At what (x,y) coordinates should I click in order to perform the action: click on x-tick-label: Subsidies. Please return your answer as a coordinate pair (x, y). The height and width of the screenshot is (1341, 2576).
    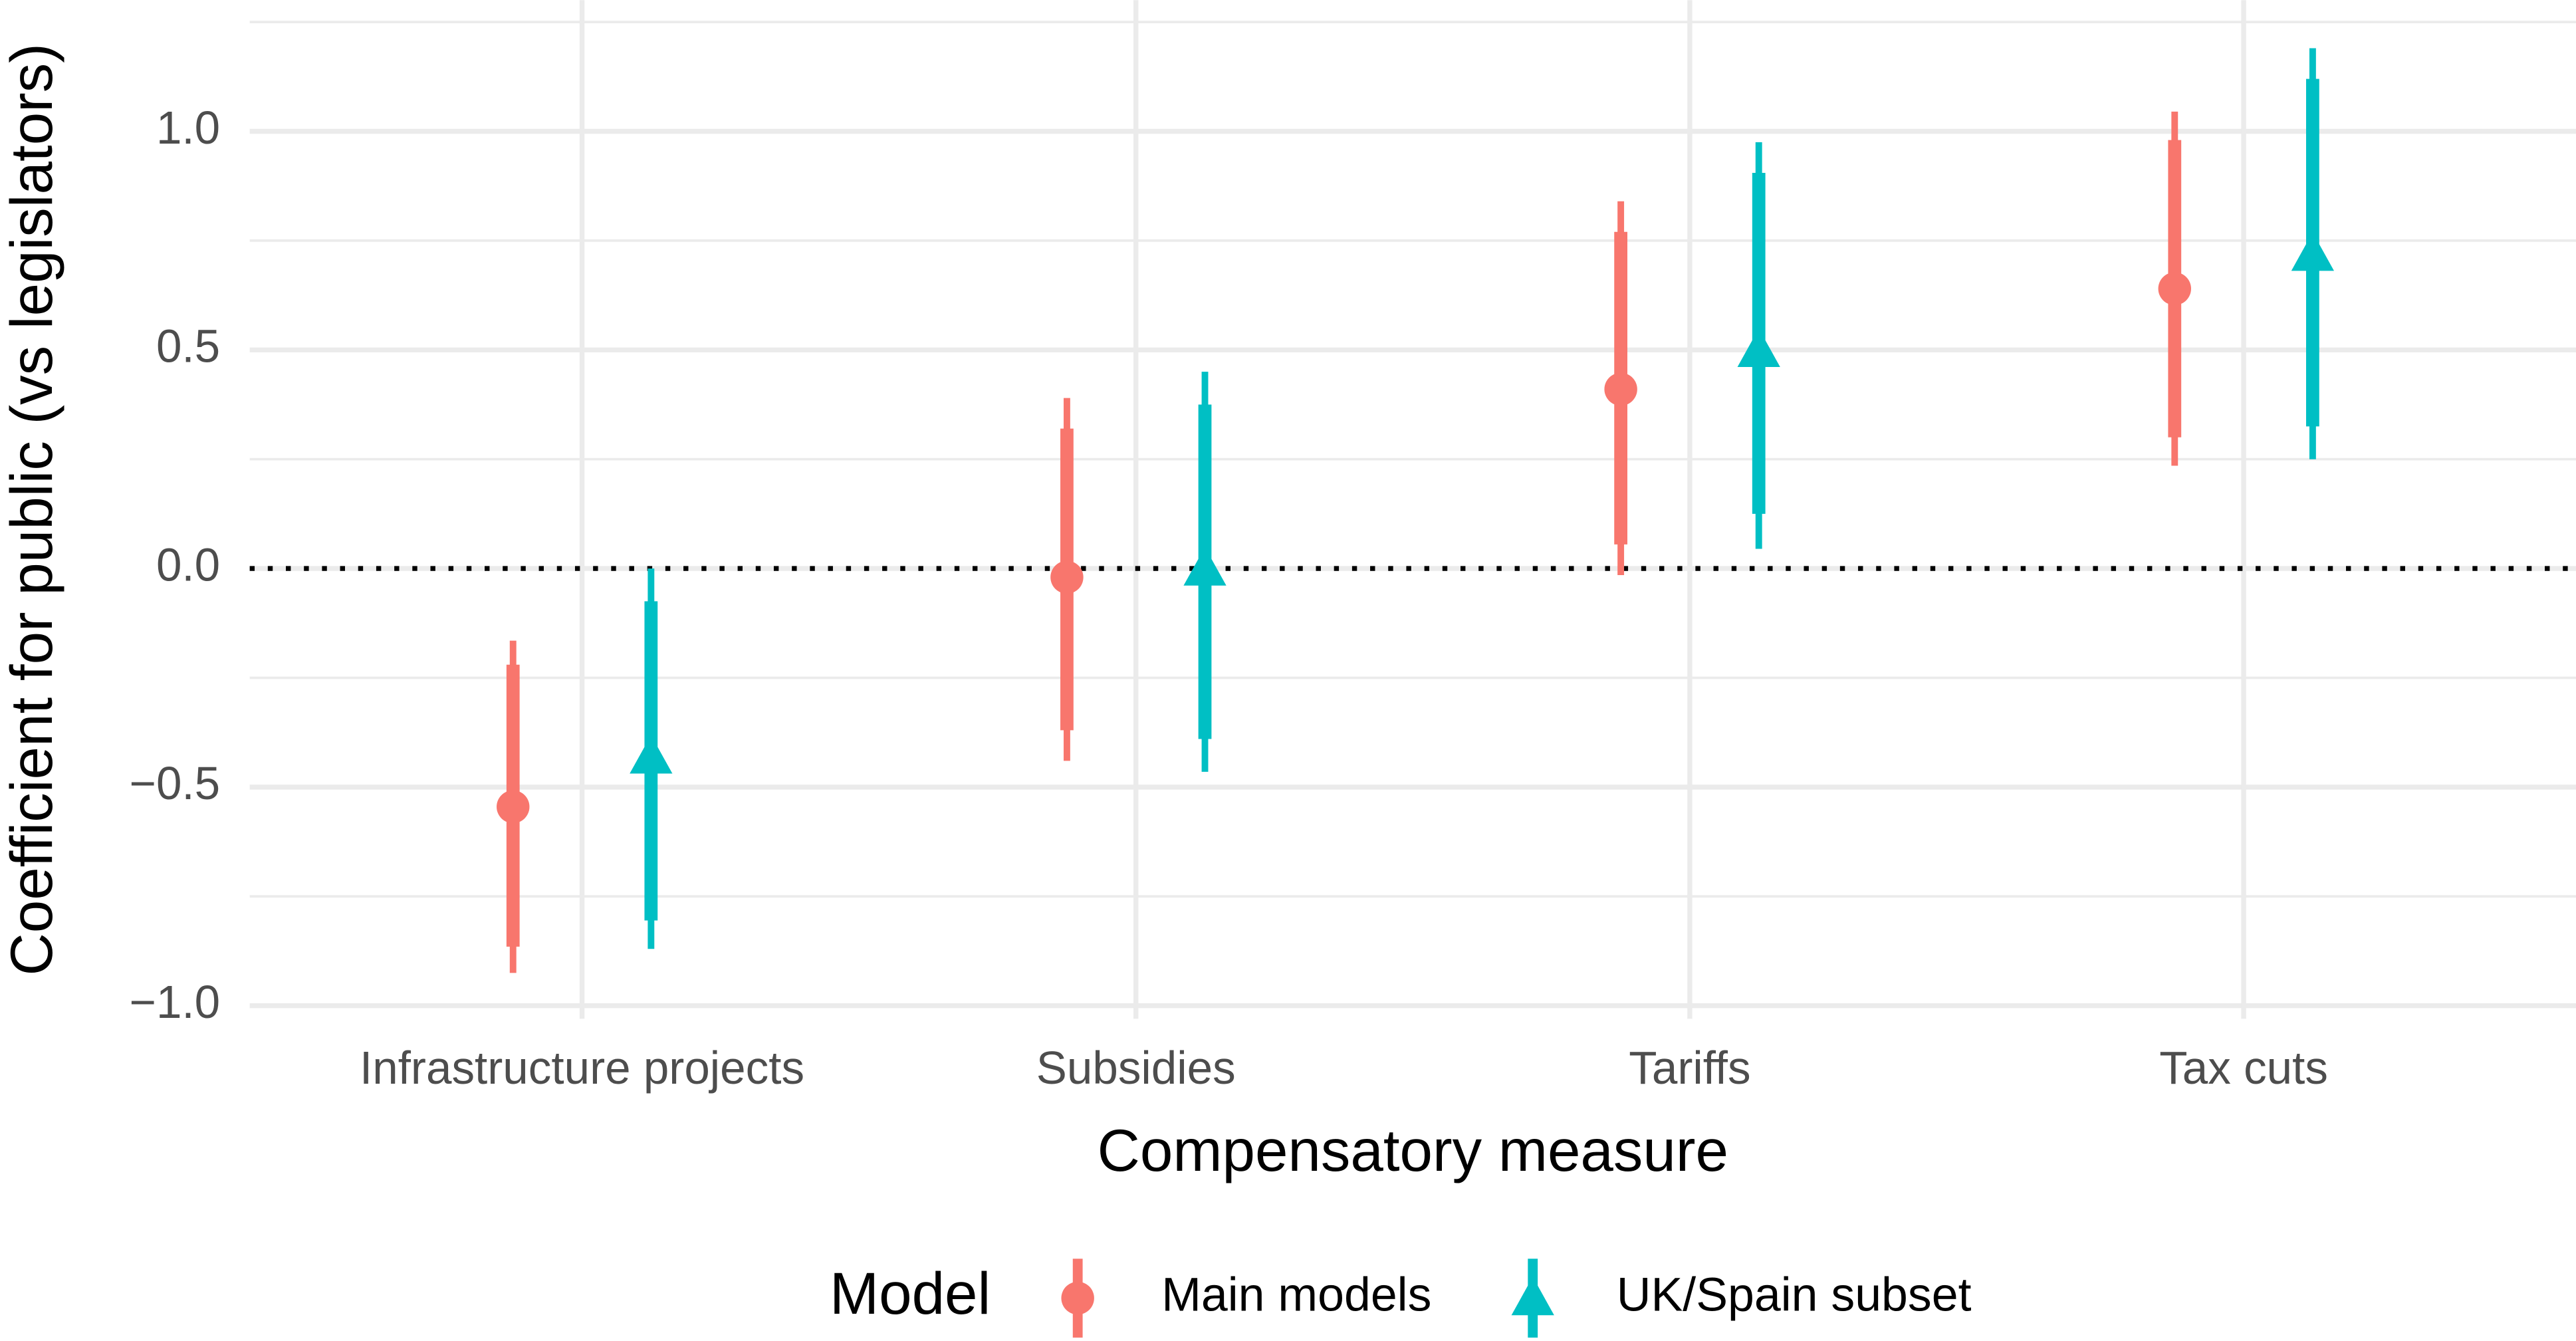
    Looking at the image, I should click on (1136, 1068).